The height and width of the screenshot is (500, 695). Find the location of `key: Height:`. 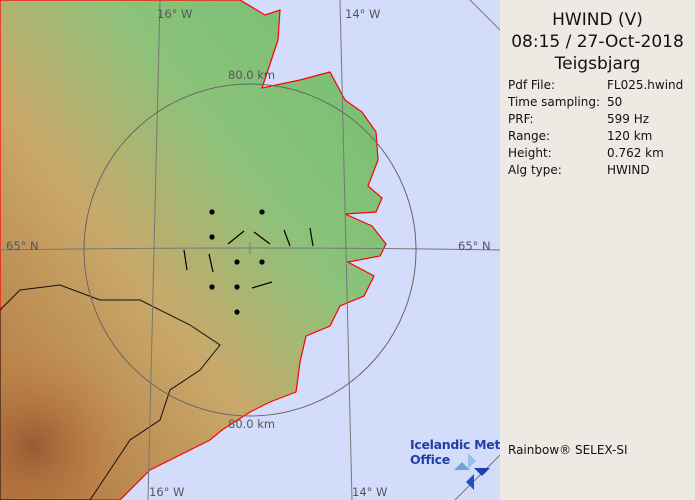

key: Height: is located at coordinates (530, 153).